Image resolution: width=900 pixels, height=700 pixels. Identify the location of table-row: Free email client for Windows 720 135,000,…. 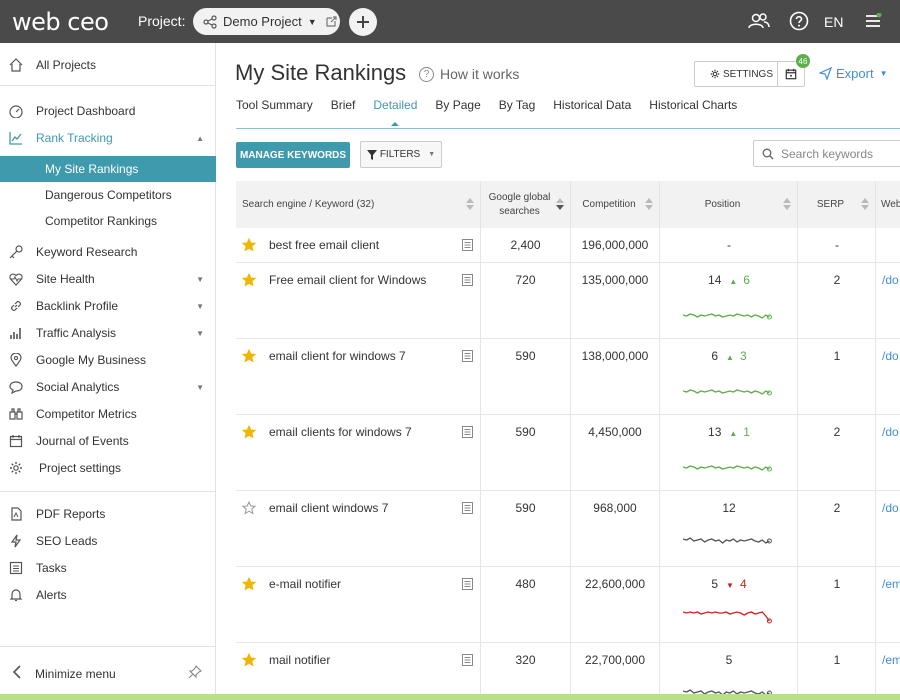
(568, 301).